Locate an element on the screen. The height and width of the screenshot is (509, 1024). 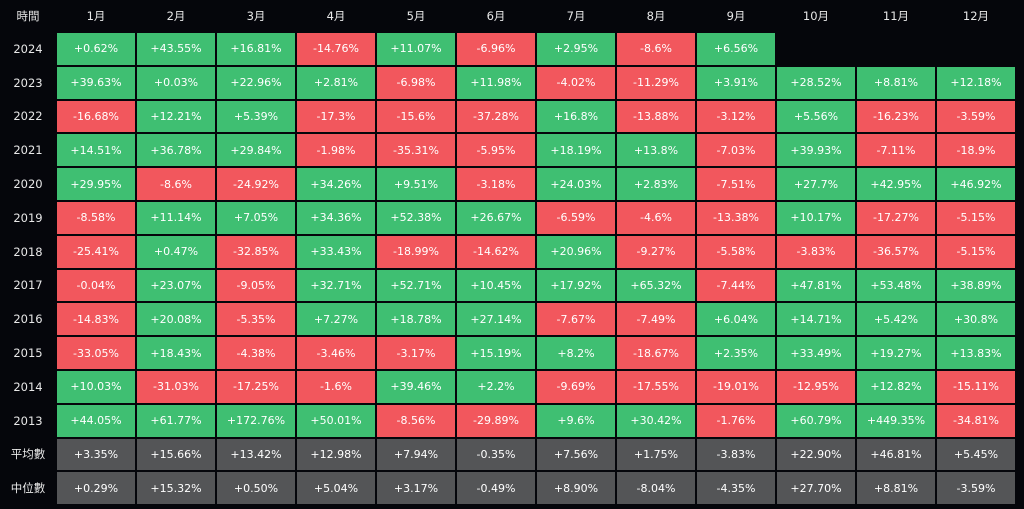
heatmap-cell: -32.85% is located at coordinates (256, 251).